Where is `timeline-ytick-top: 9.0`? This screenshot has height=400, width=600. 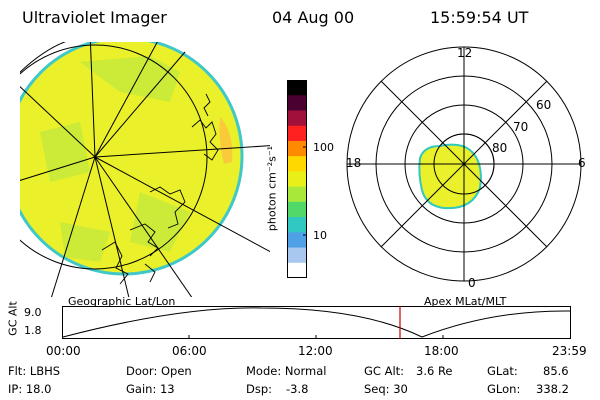 timeline-ytick-top: 9.0 is located at coordinates (33, 312).